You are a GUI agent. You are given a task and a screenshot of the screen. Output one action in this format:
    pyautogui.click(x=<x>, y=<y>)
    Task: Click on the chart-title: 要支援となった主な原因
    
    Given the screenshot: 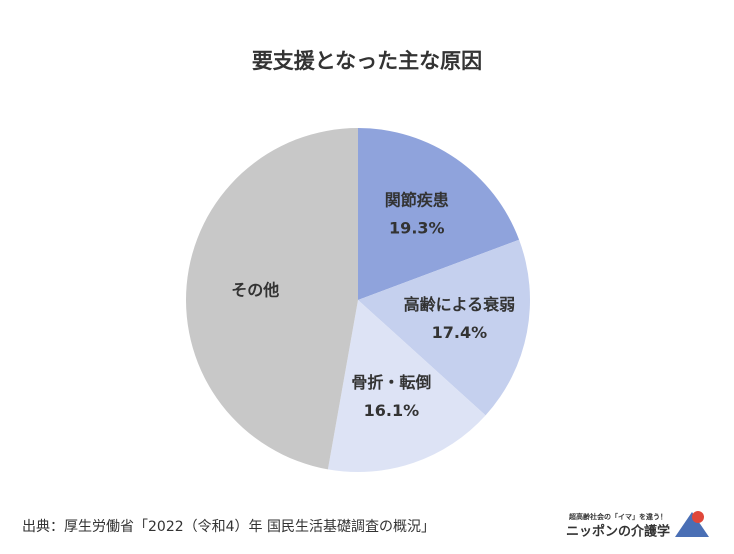 What is the action you would take?
    pyautogui.click(x=367, y=61)
    